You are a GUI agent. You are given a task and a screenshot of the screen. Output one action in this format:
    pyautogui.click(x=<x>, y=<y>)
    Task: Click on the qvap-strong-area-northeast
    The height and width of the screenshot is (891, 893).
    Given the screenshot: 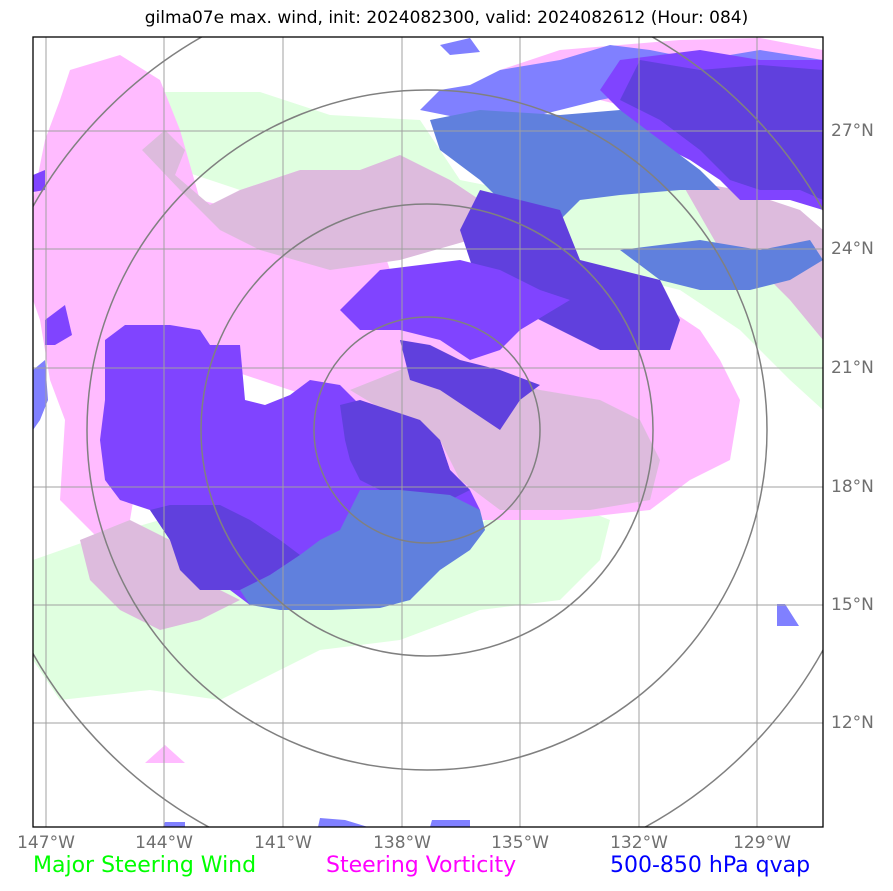 What is the action you would take?
    pyautogui.click(x=721, y=130)
    